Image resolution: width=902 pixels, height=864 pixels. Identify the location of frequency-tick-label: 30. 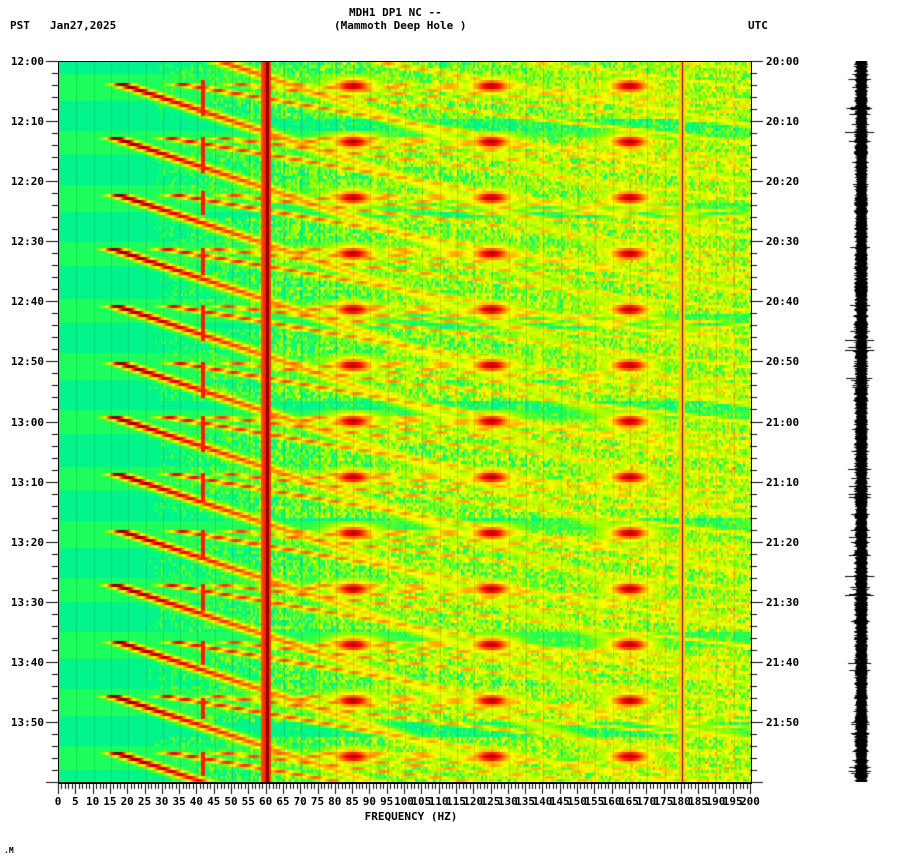
(162, 801).